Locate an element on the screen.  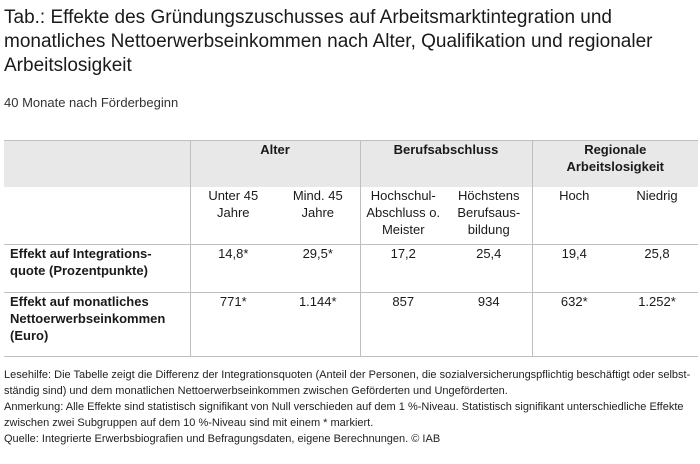
subheader-hoch: Hoch is located at coordinates (573, 215).